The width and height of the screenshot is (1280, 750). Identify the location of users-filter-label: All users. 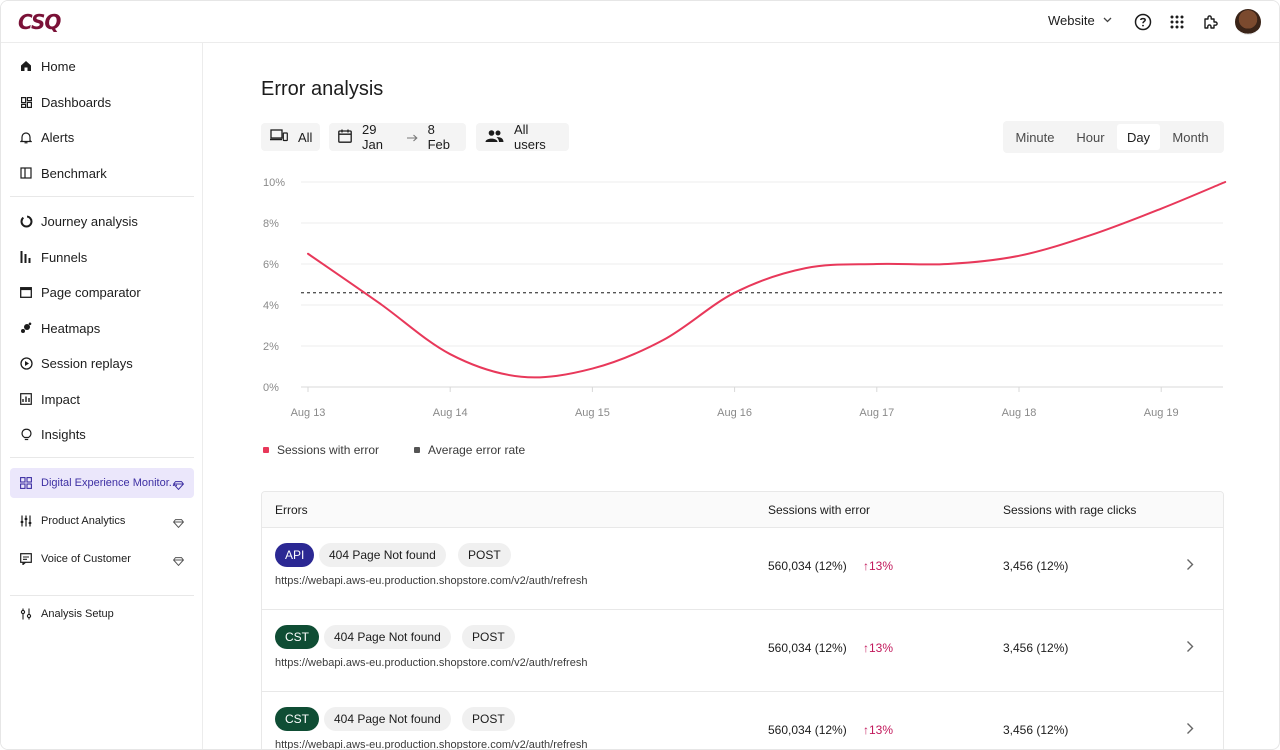
(530, 137).